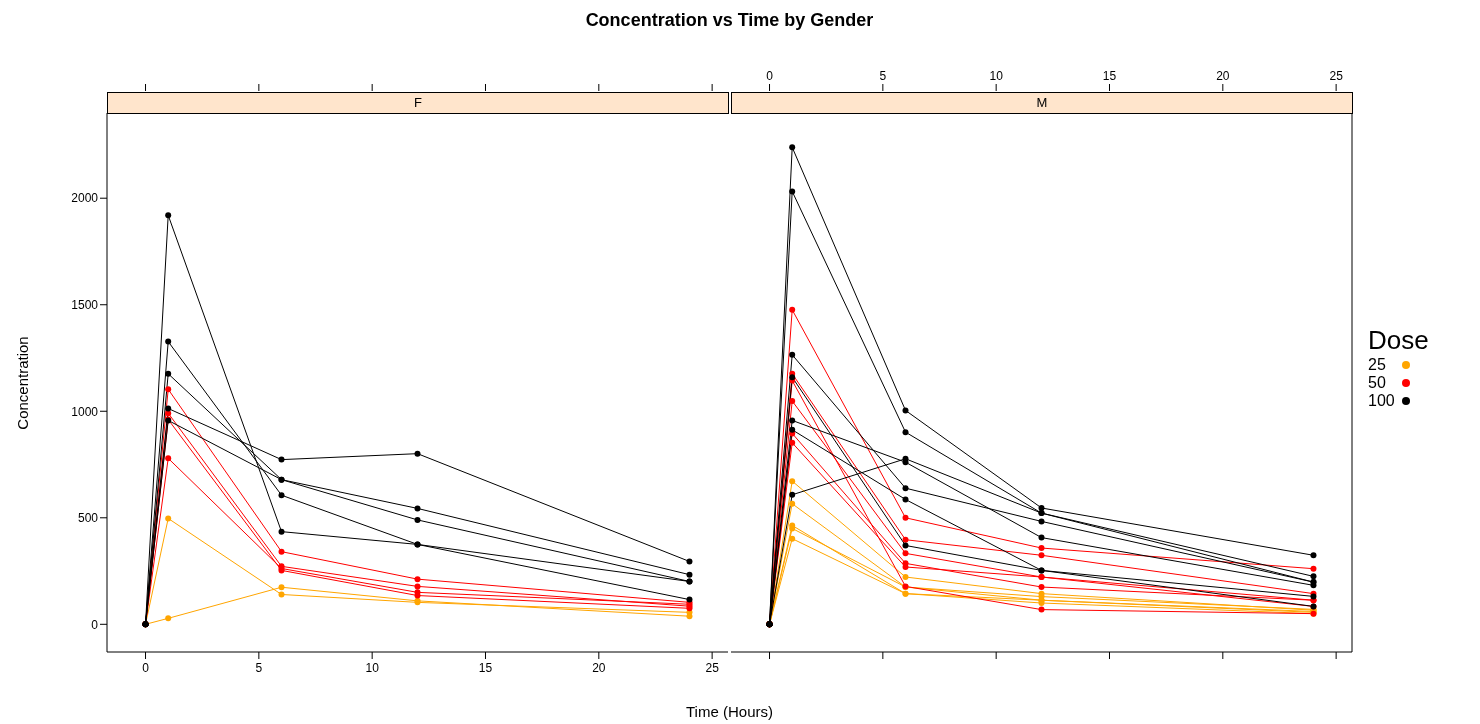  What do you see at coordinates (1042, 103) in the screenshot?
I see `chart-subtitle: M` at bounding box center [1042, 103].